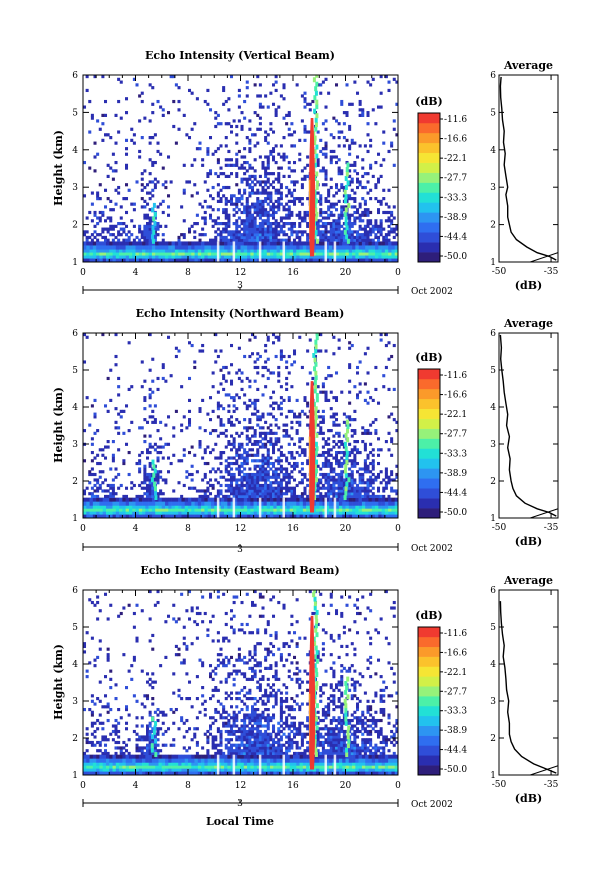 Image resolution: width=611 pixels, height=875 pixels. What do you see at coordinates (283, 507) in the screenshot?
I see `data-gap` at bounding box center [283, 507].